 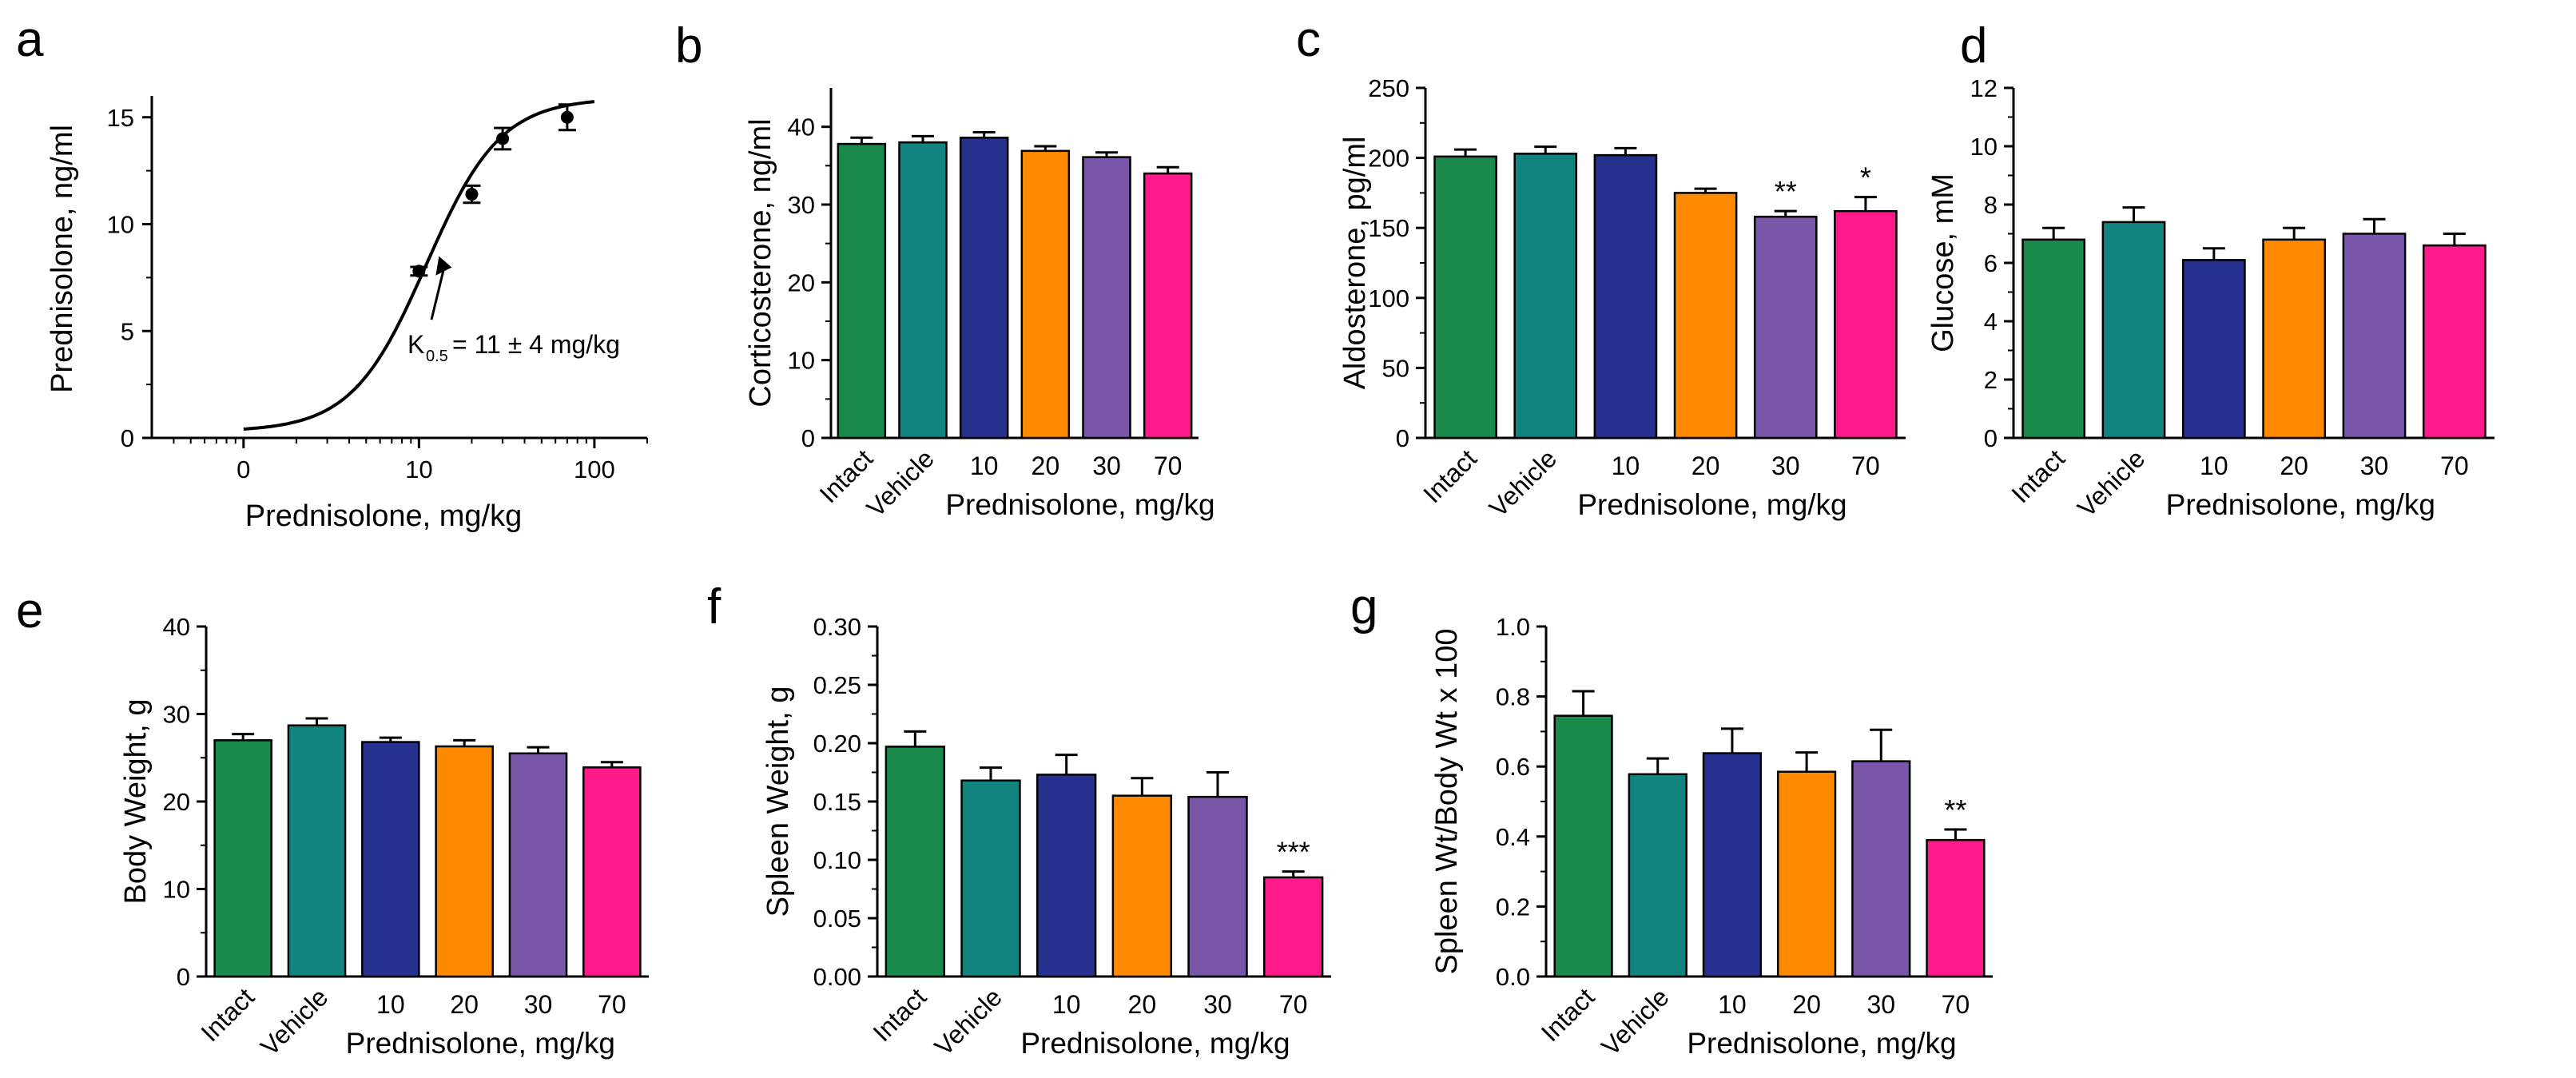 I want to click on y-tick-label: 0.00, so click(x=837, y=977).